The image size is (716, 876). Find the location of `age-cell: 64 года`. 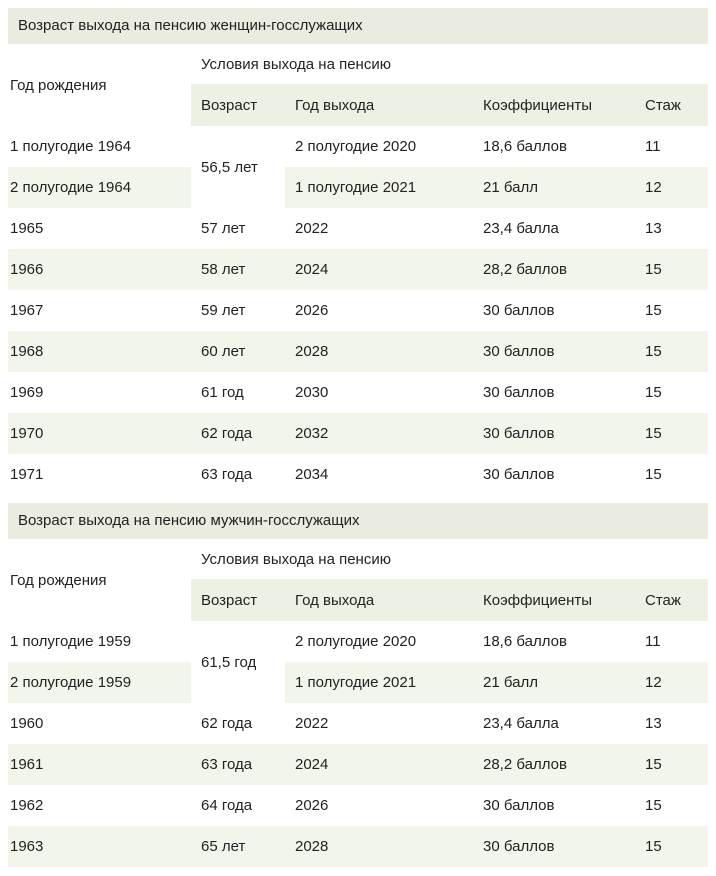

age-cell: 64 года is located at coordinates (227, 805).